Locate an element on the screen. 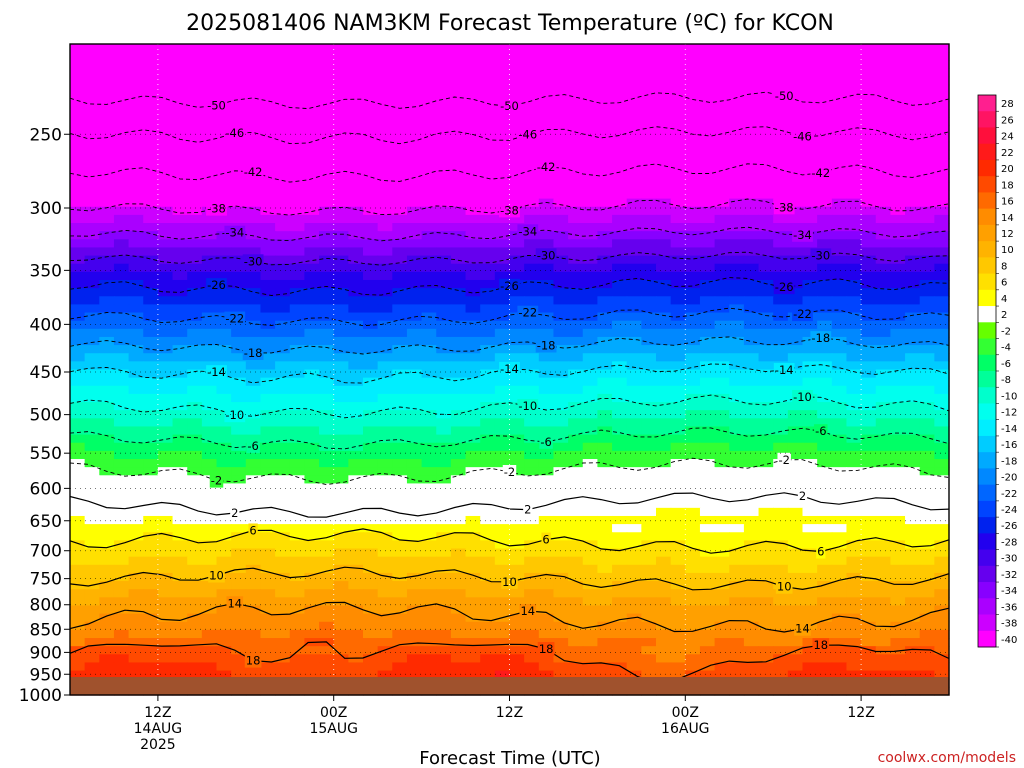  contour-label: 18 is located at coordinates (546, 649).